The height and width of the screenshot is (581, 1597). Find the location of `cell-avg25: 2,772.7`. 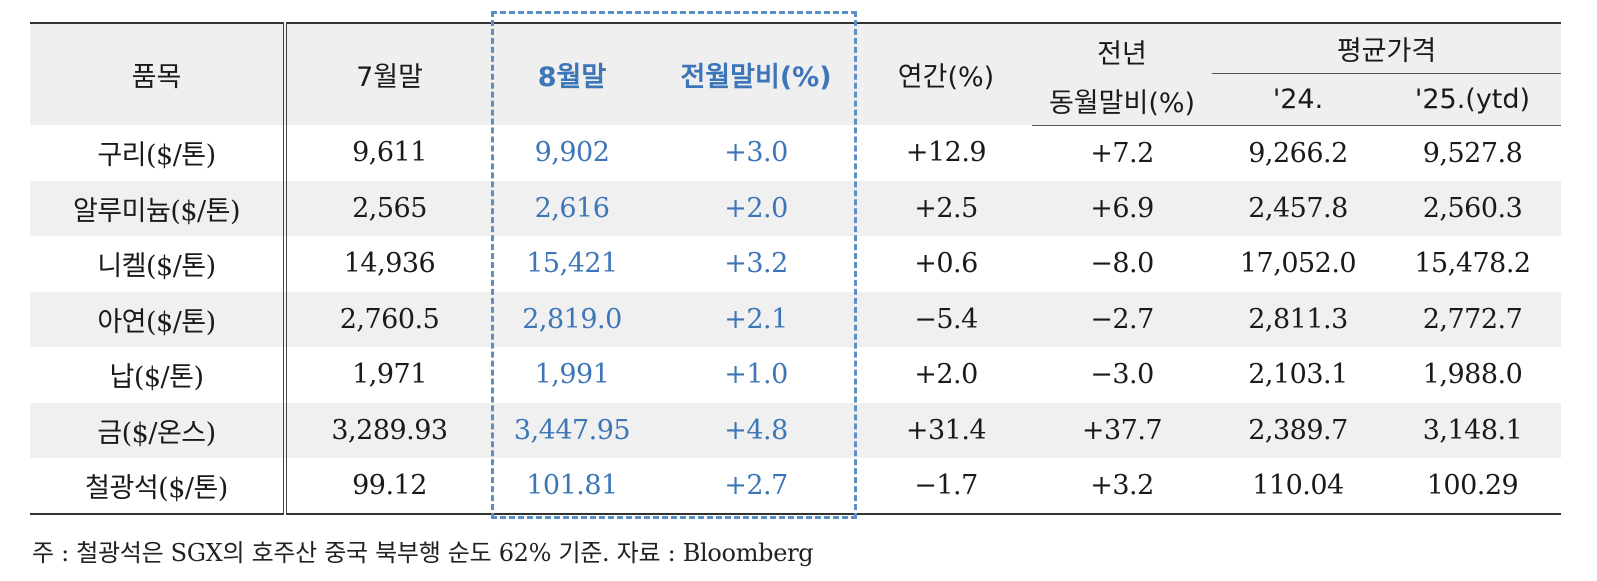

cell-avg25: 2,772.7 is located at coordinates (1472, 319).